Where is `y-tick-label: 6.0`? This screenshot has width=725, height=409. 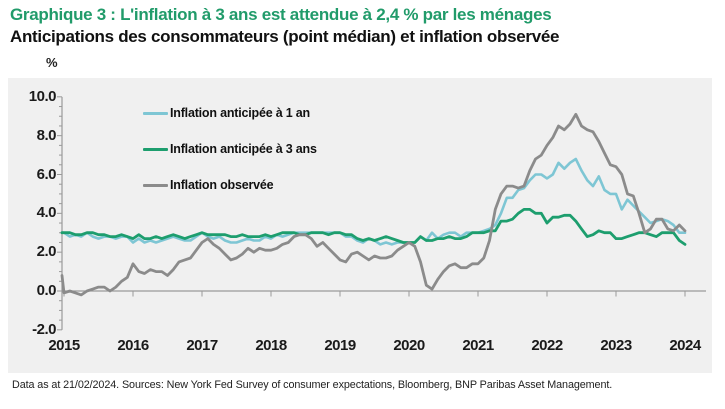
y-tick-label: 6.0 is located at coordinates (46, 174).